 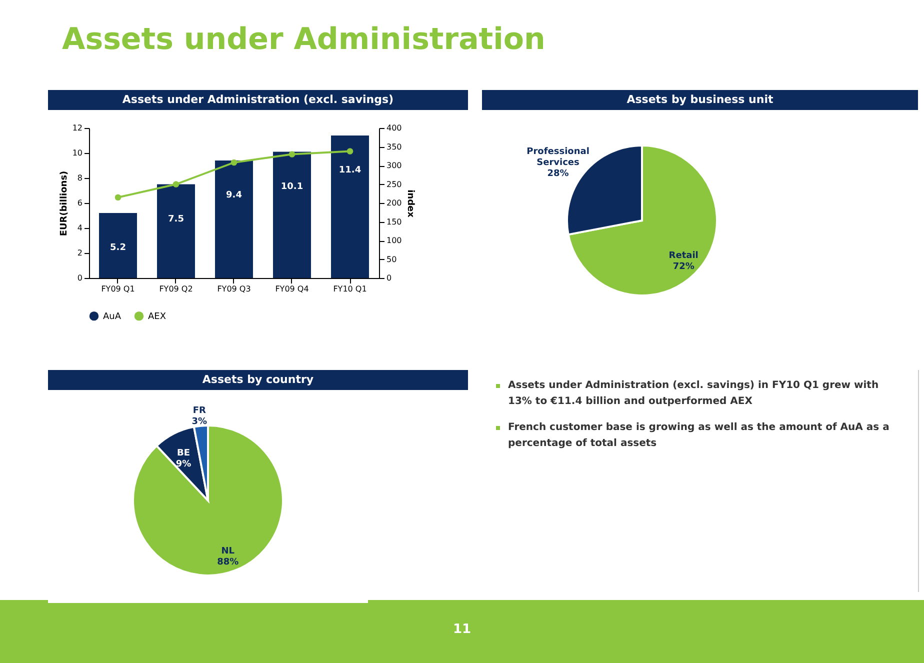 I want to click on y2-tick-label: 350, so click(x=394, y=147).